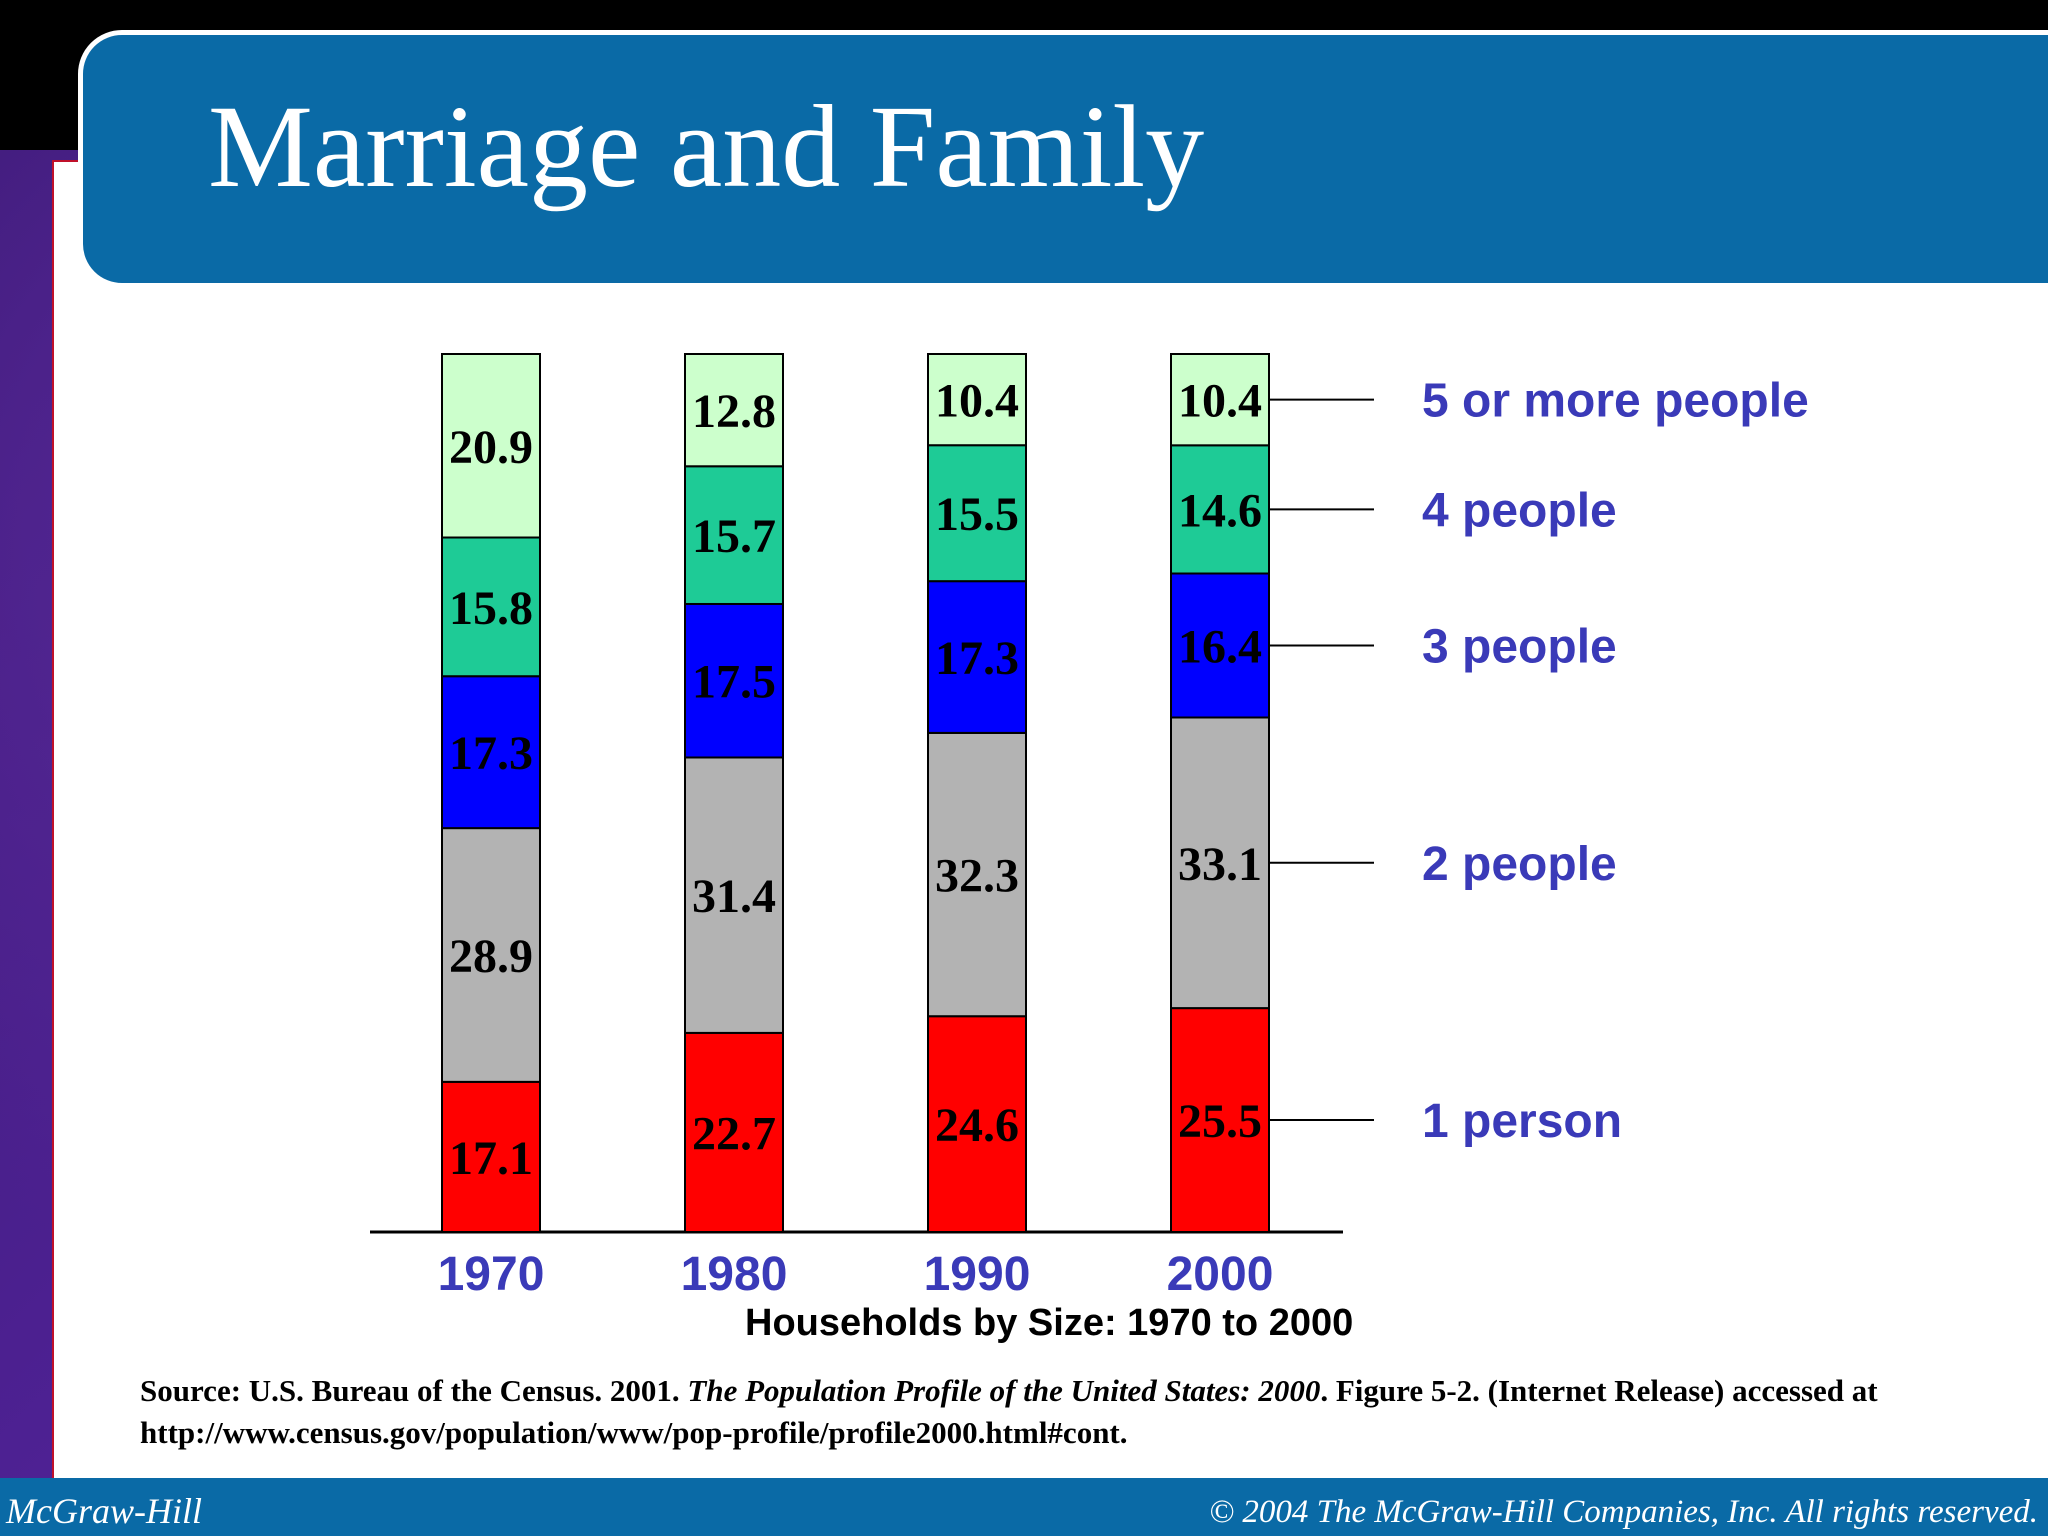 This screenshot has height=1536, width=2048. I want to click on data-label: 24.6, so click(977, 1125).